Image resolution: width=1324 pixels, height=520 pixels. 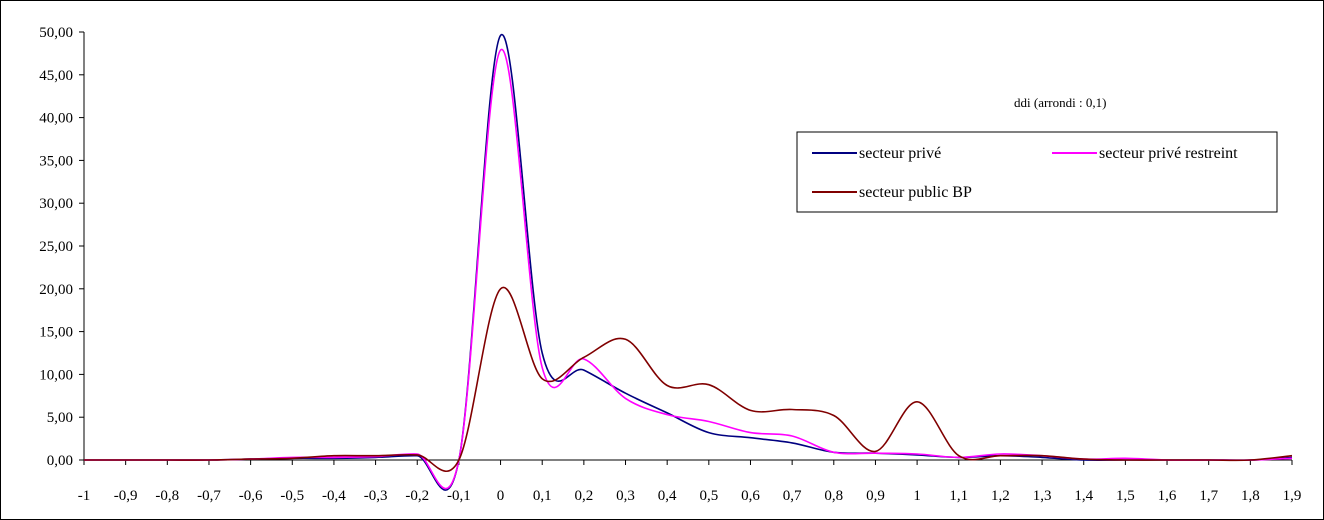 I want to click on x-tick-label: 0,5, so click(x=708, y=496).